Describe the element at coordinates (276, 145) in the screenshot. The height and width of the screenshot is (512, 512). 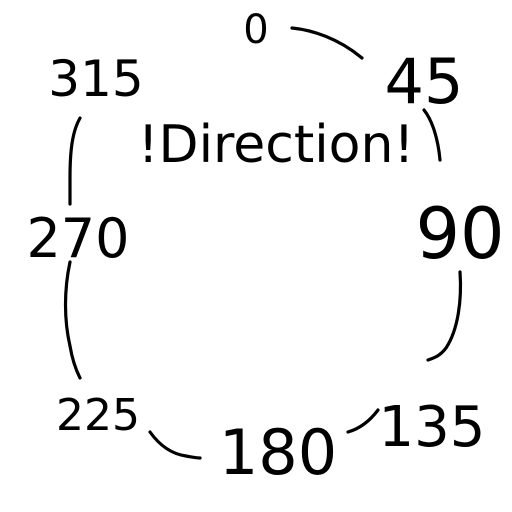
I see `center-direction-label: !Direction!` at that location.